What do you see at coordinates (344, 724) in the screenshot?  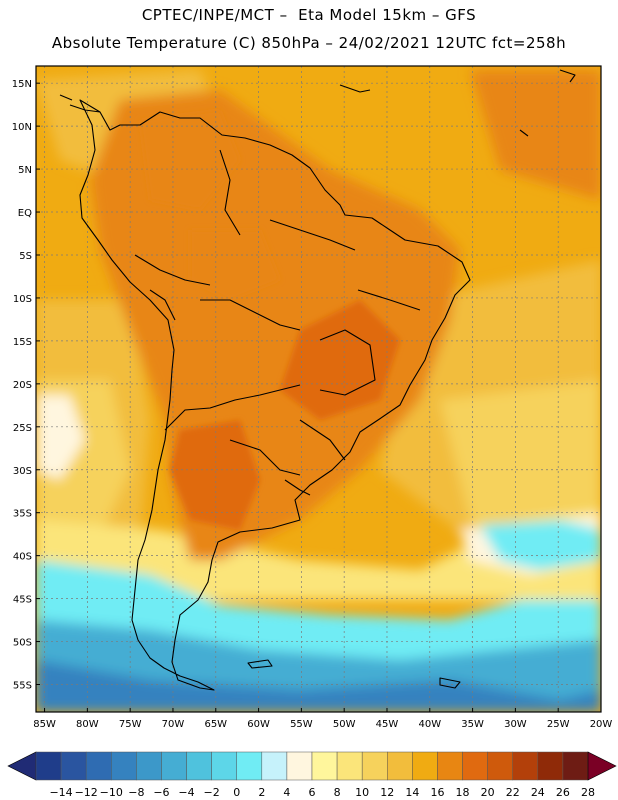 I see `longitude-label: 50W` at bounding box center [344, 724].